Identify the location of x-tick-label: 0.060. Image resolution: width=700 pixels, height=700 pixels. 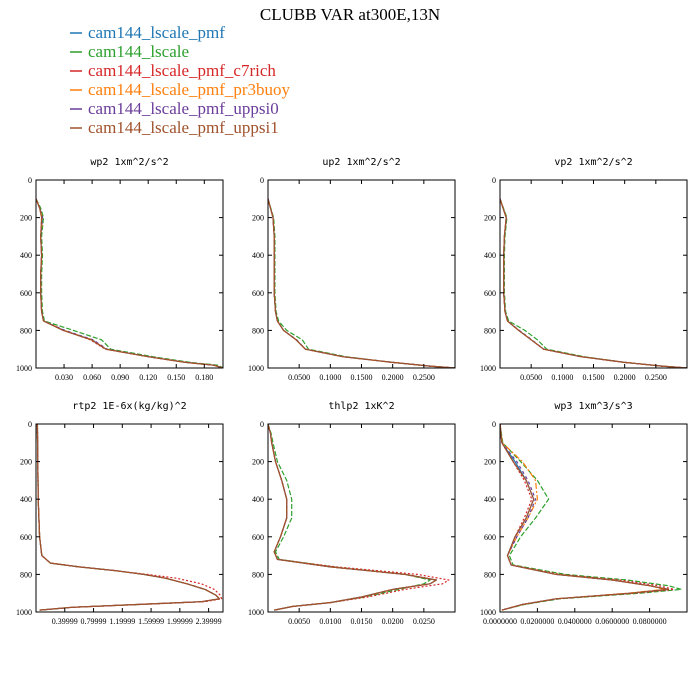
(92, 377).